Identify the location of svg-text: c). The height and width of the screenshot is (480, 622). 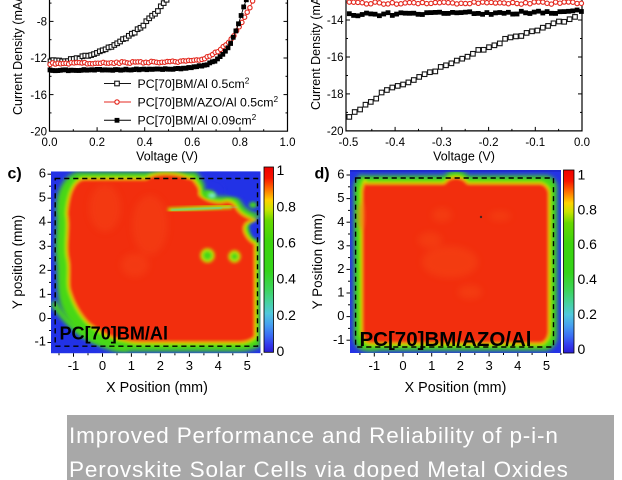
(15, 174).